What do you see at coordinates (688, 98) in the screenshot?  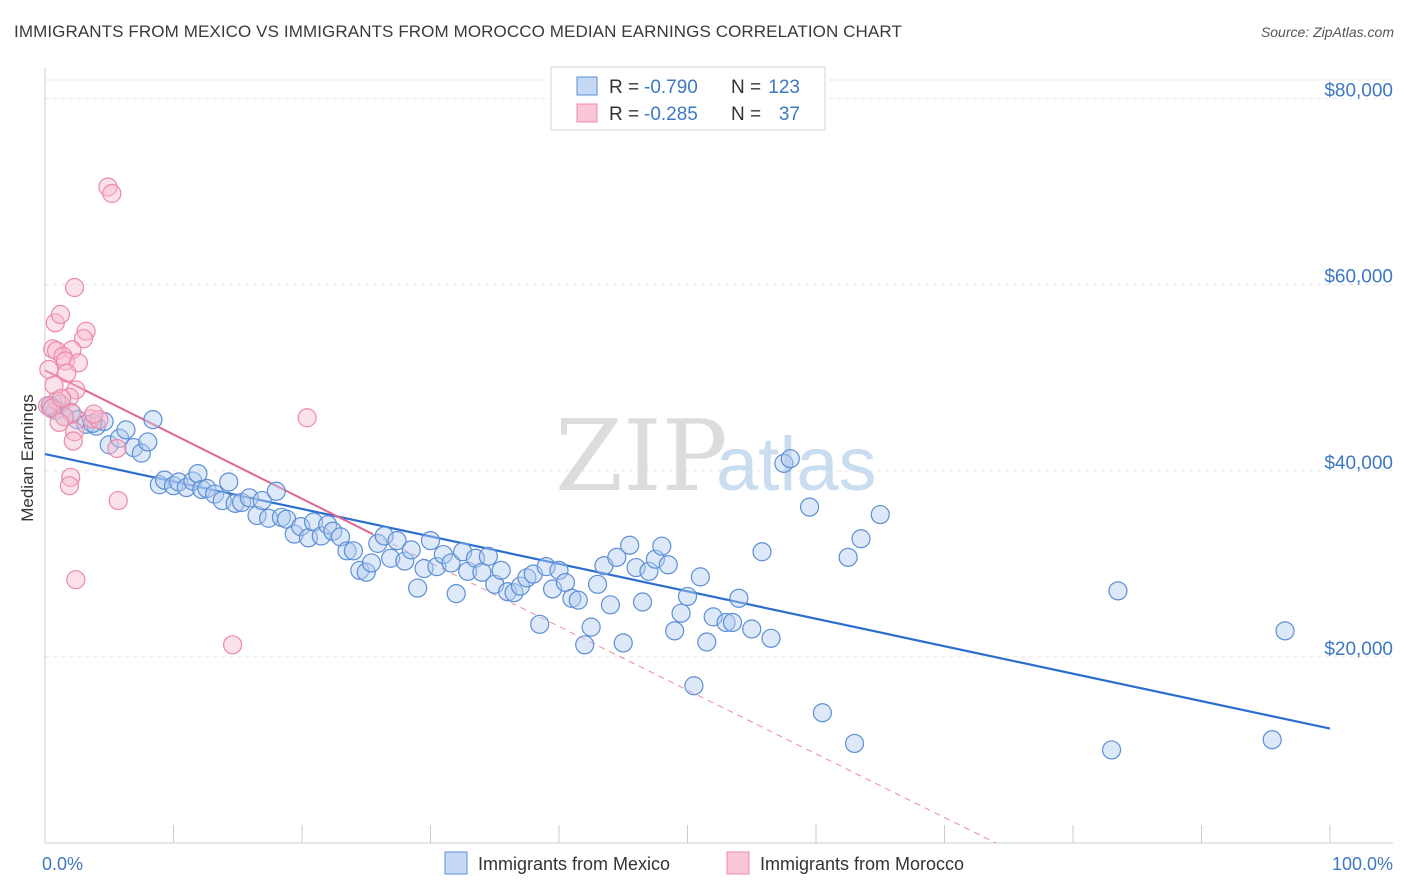 I see `correlation-legend: R = -0.790 N = 123 R = -0.285 N = 37` at bounding box center [688, 98].